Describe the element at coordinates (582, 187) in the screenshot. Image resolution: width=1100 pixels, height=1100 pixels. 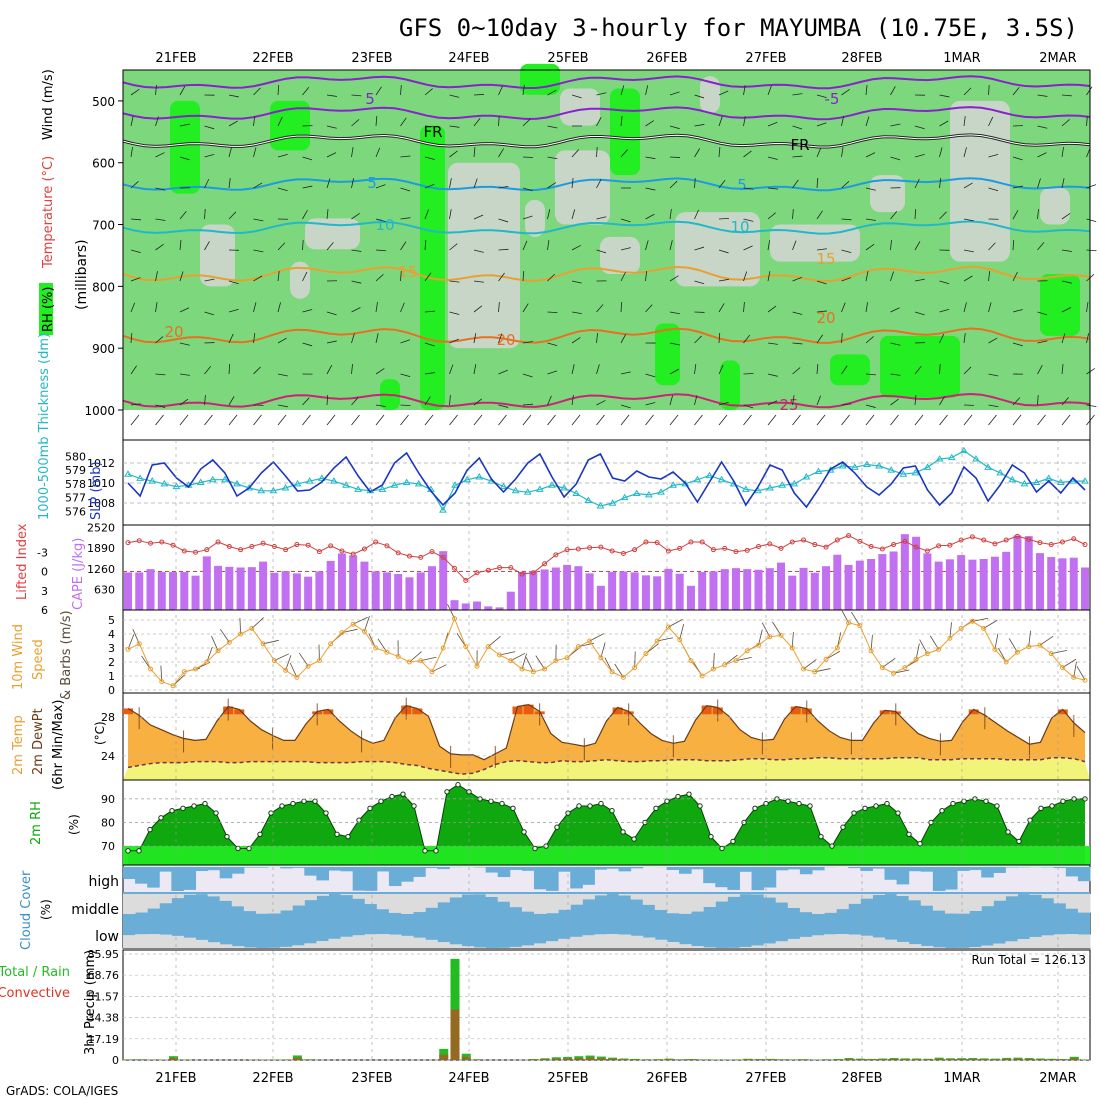
I see `dry-air-region` at that location.